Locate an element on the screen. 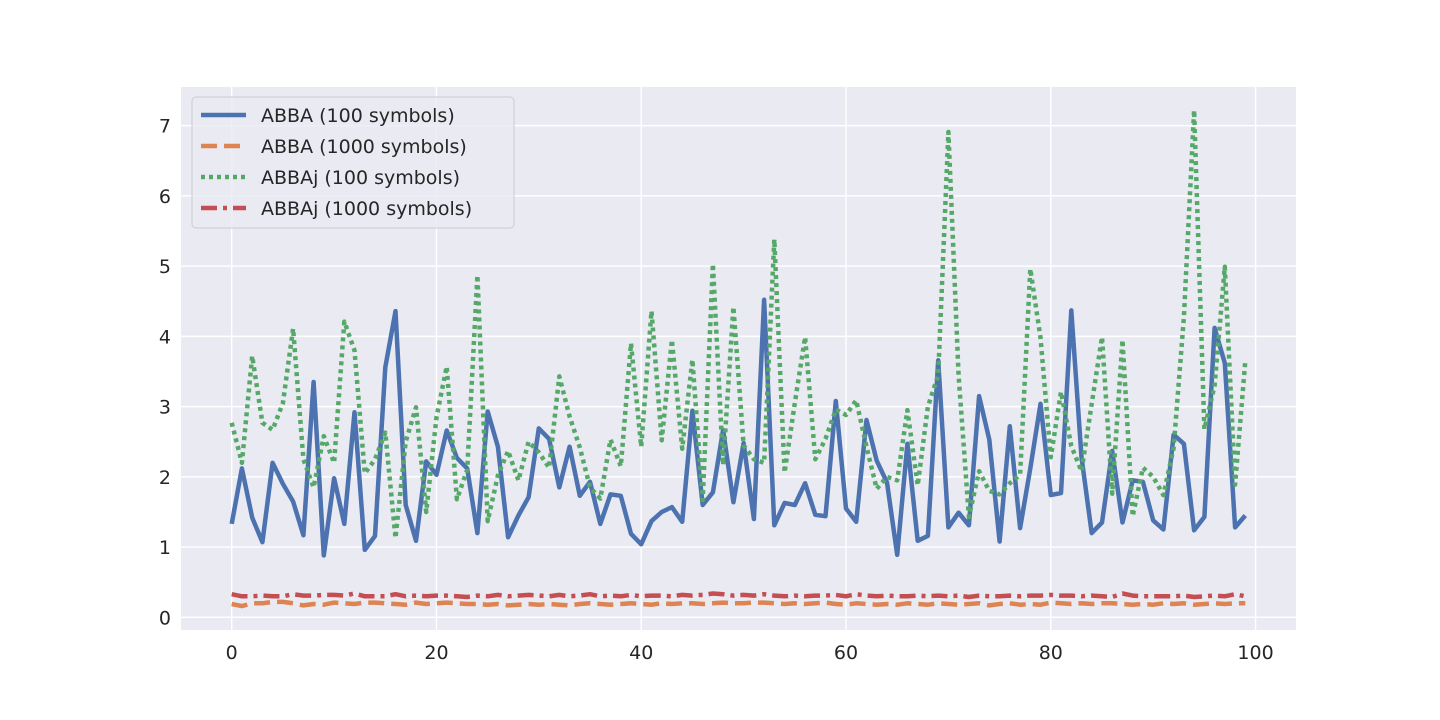 The width and height of the screenshot is (1440, 720). x-tick-label: 40 is located at coordinates (641, 653).